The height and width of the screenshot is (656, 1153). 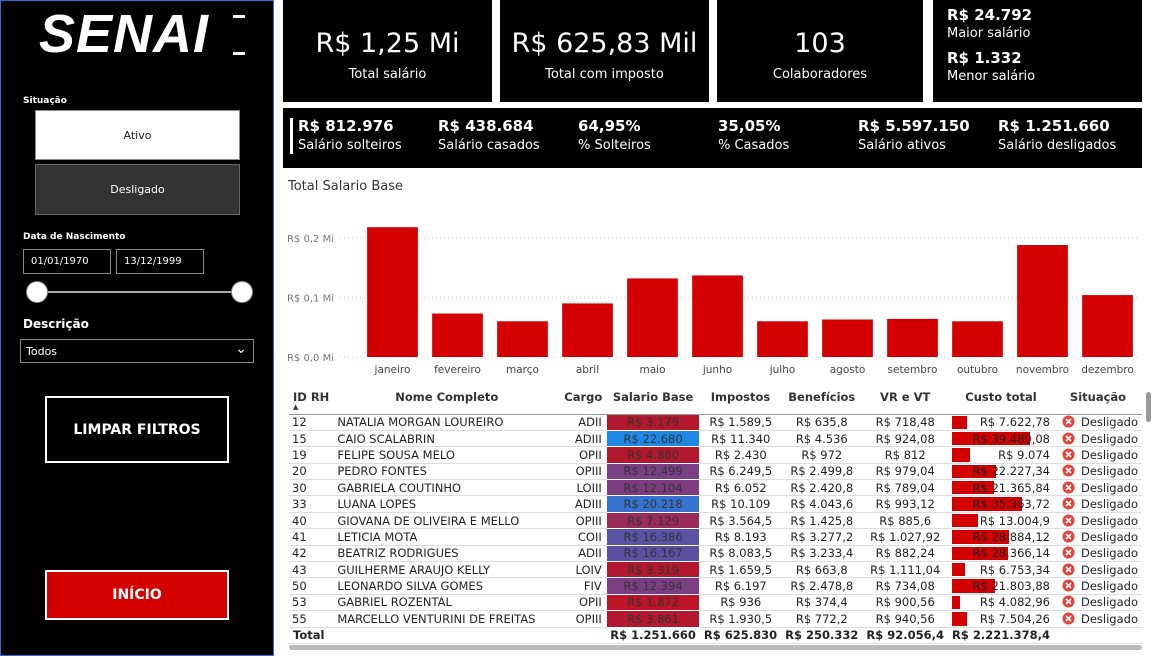 I want to click on table-cell: R$ 7.129, so click(x=653, y=520).